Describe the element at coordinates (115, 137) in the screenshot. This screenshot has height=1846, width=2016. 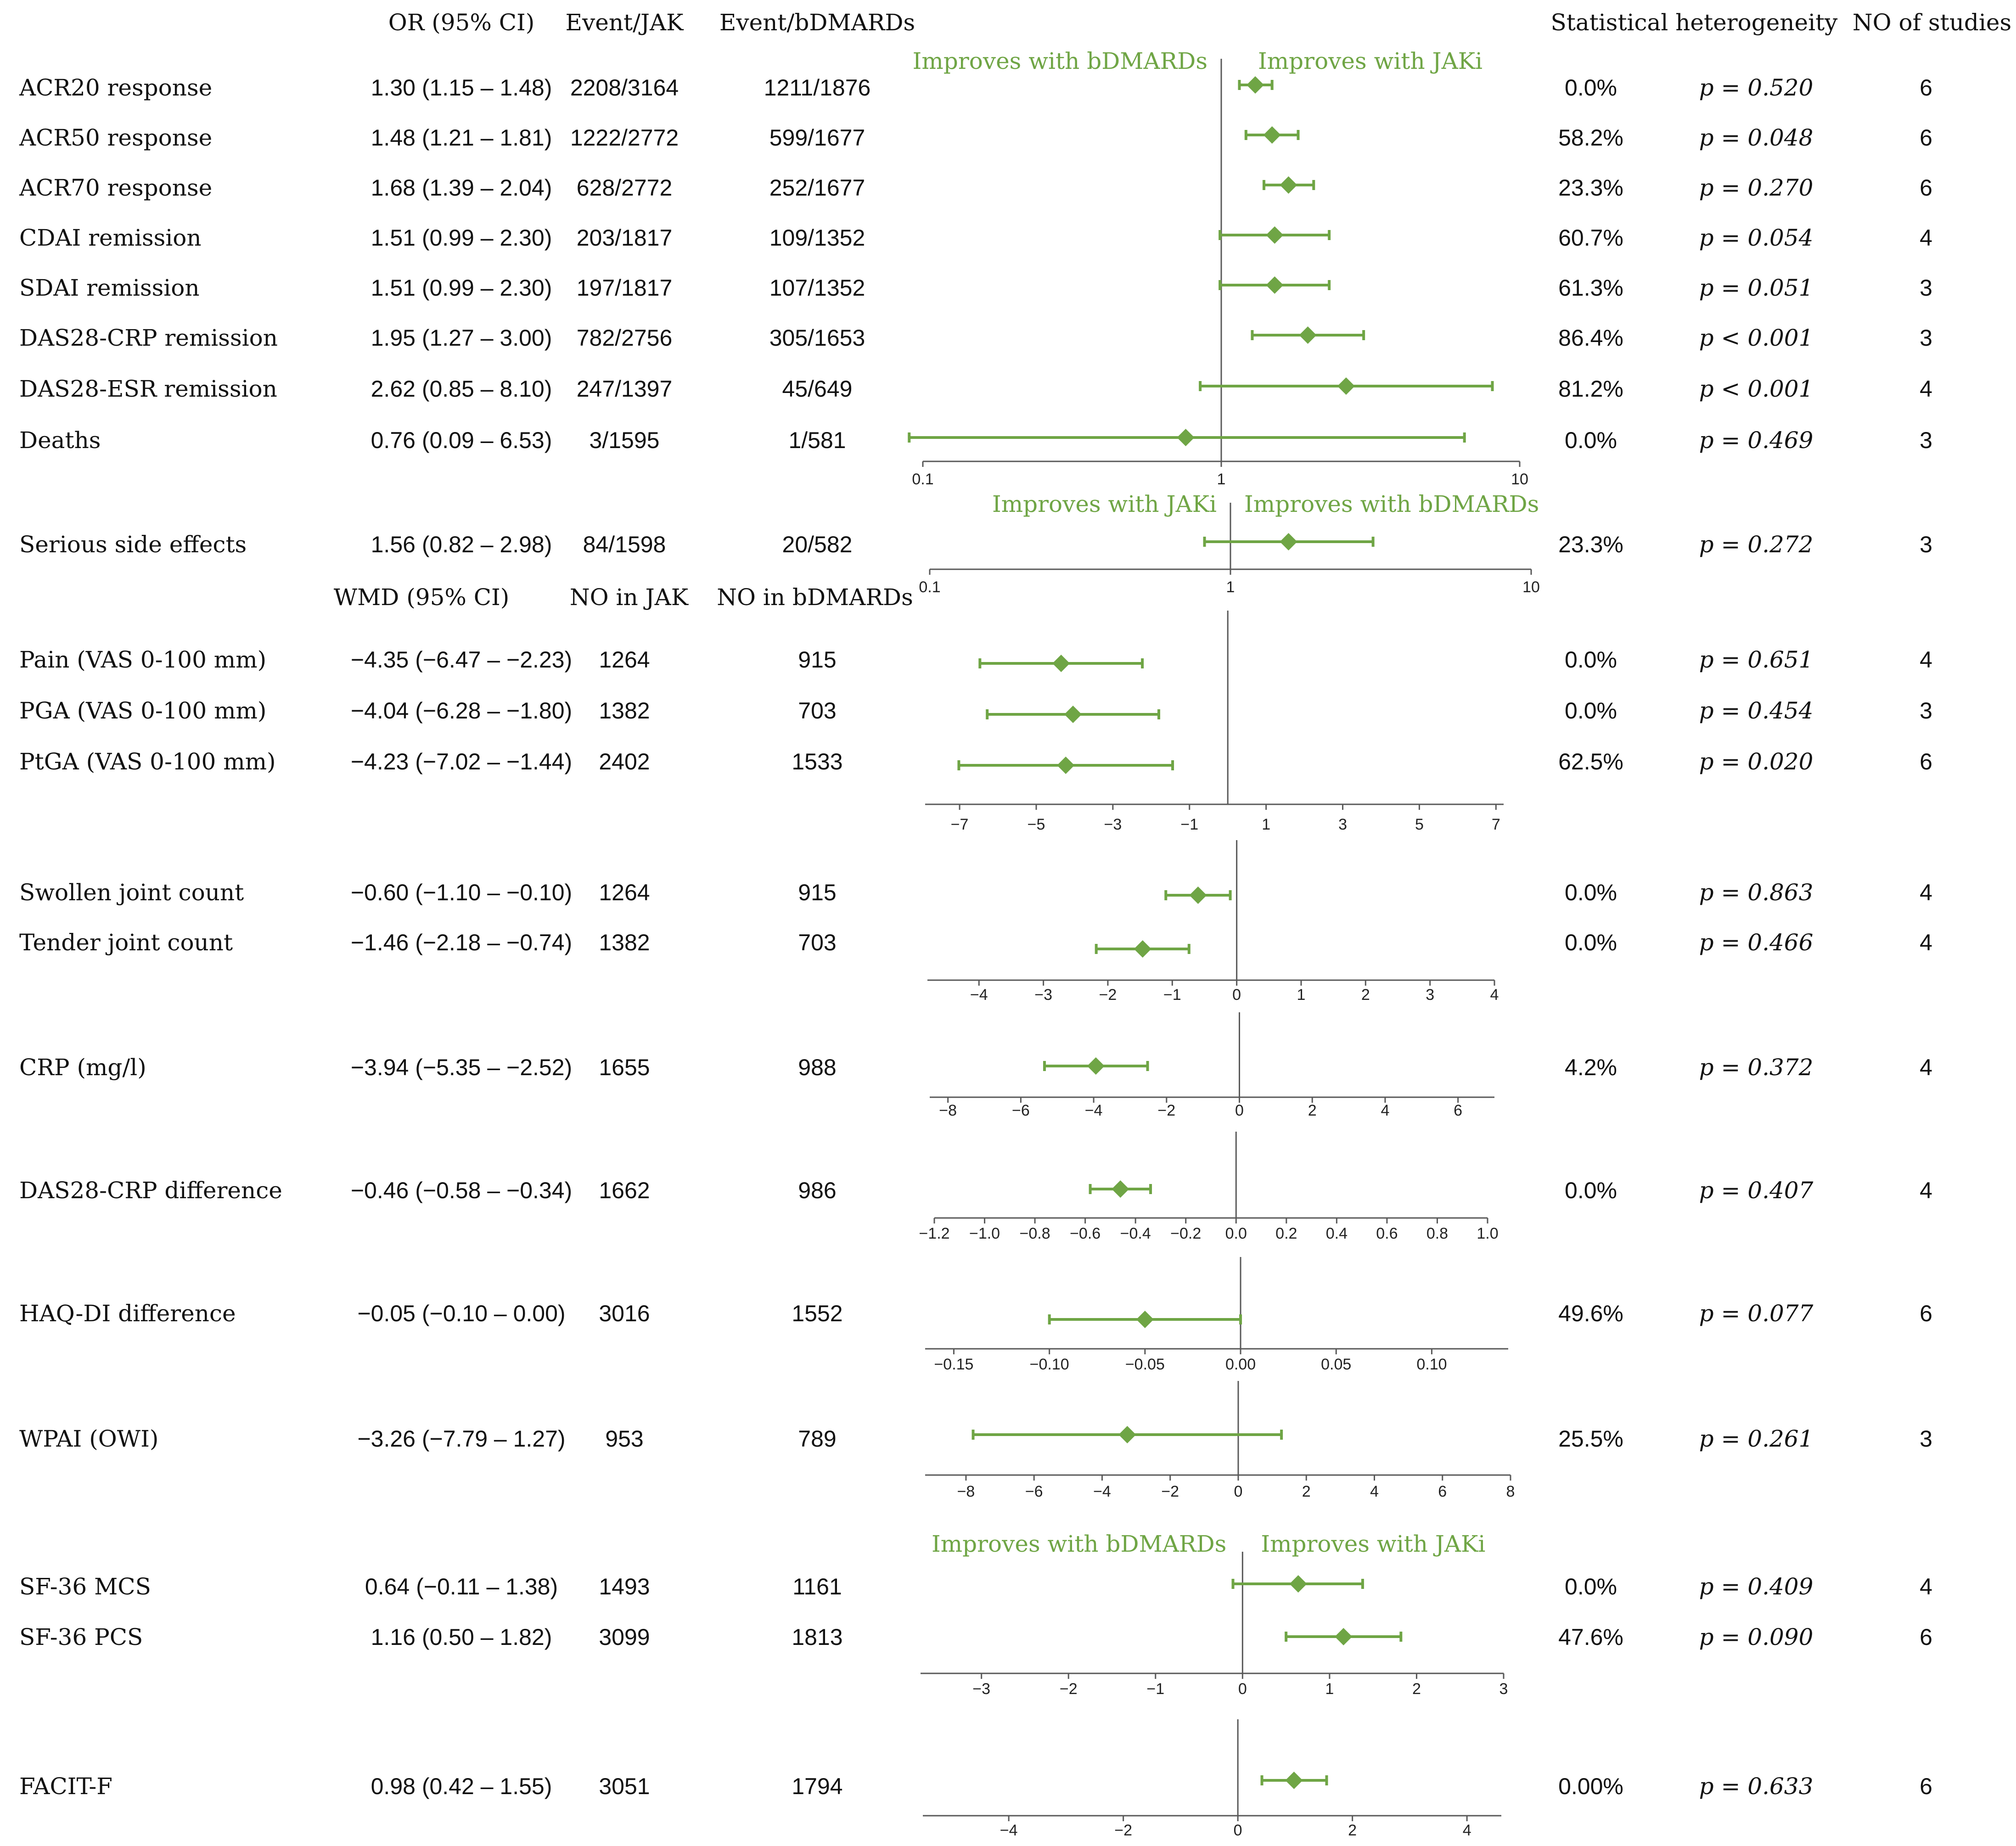
I see `outcome-label: ACR50 response` at that location.